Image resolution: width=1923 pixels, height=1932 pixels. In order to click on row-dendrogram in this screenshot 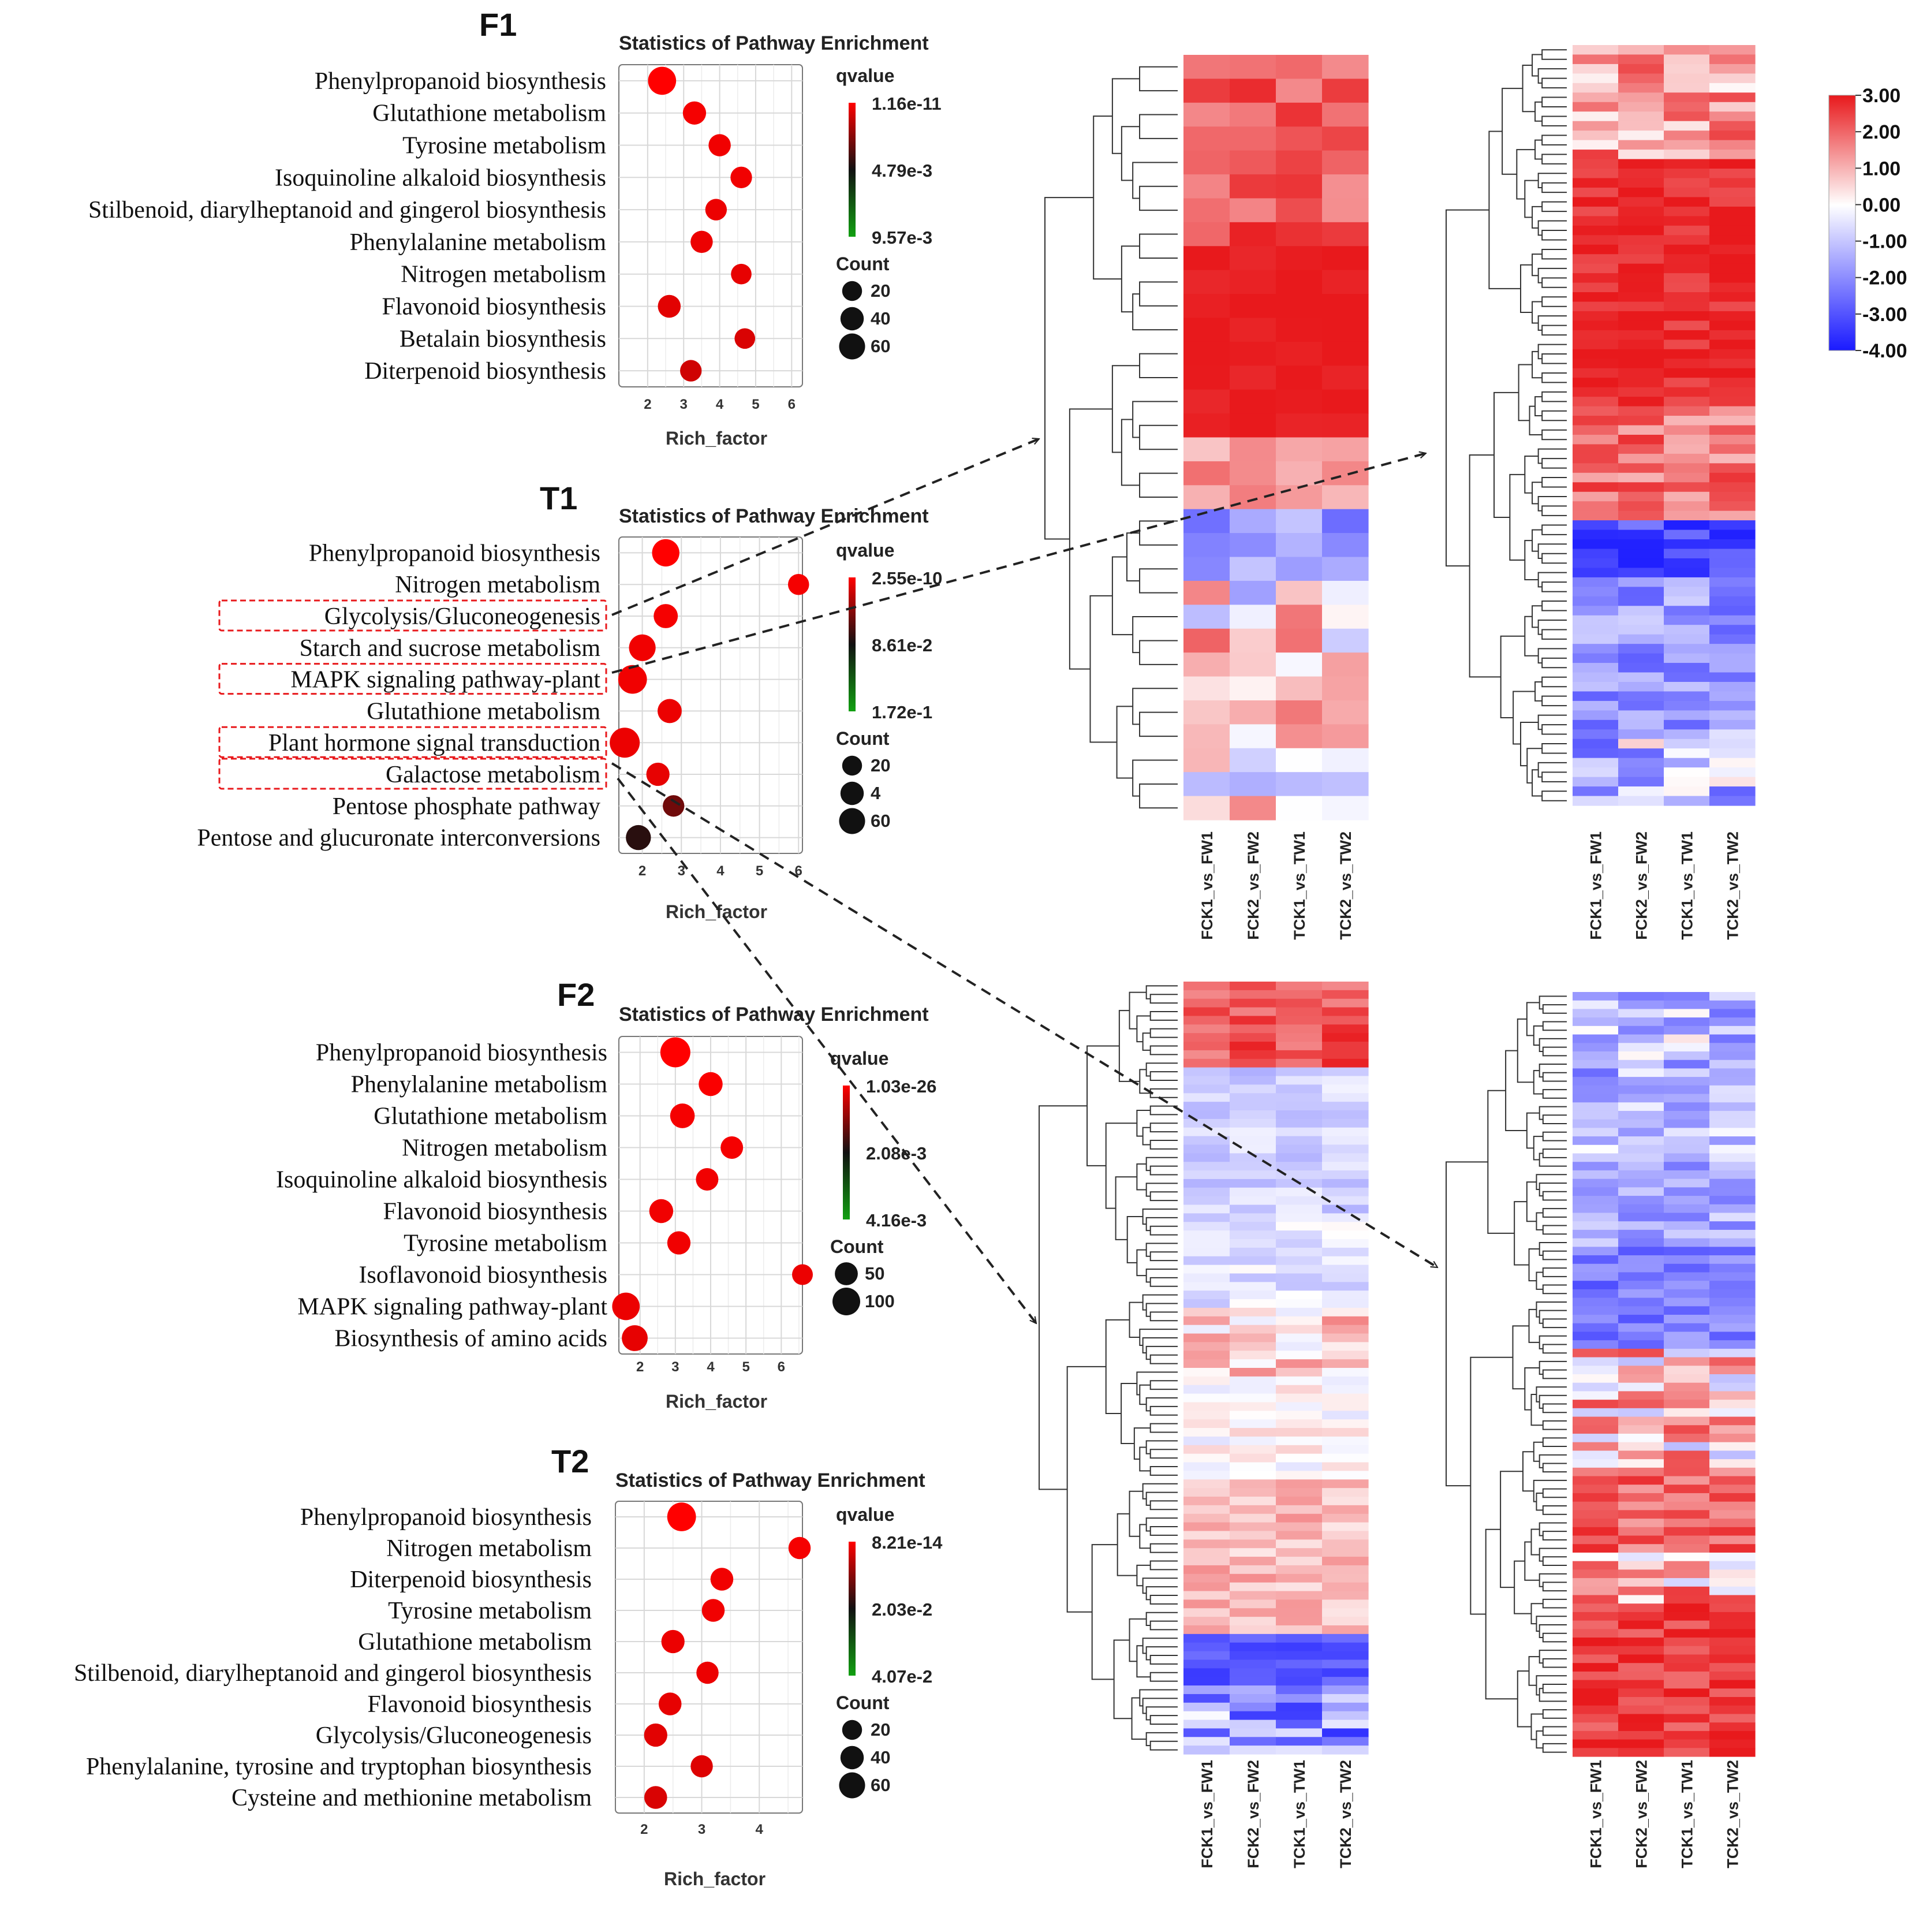, I will do `click(1111, 437)`.